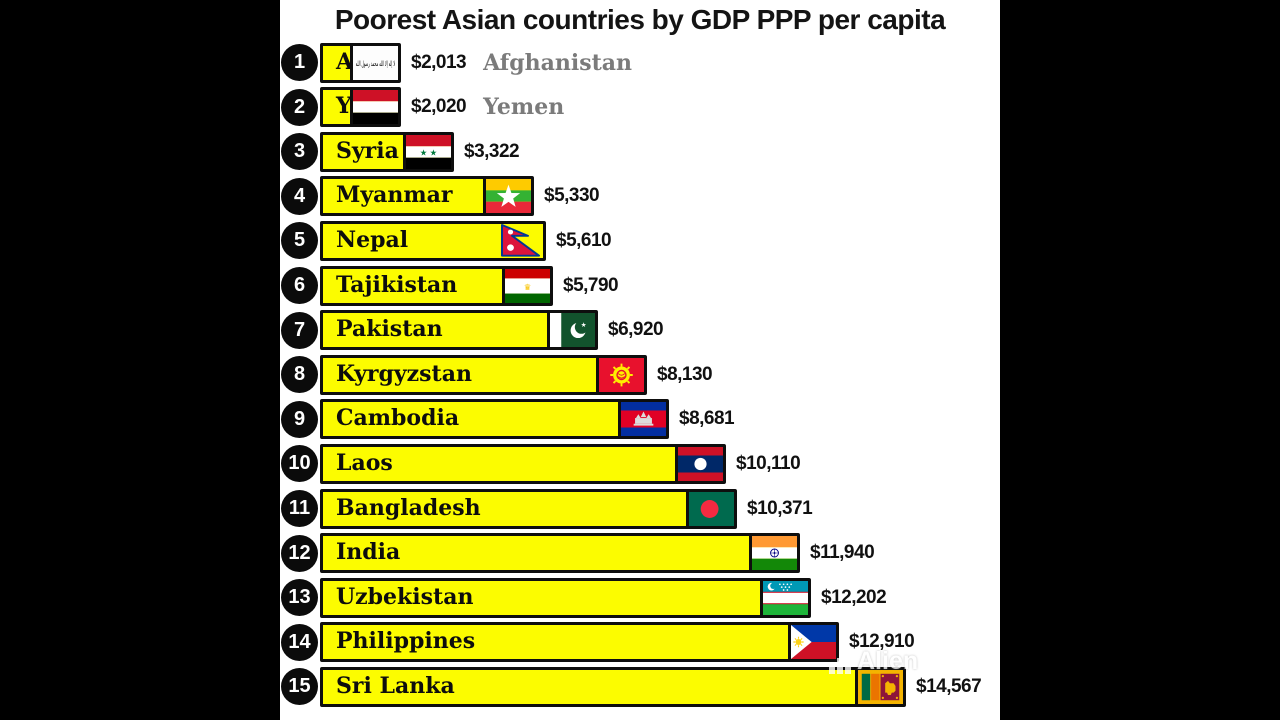 This screenshot has height=720, width=1280. Describe the element at coordinates (492, 151) in the screenshot. I see `value-label: $3,322` at that location.